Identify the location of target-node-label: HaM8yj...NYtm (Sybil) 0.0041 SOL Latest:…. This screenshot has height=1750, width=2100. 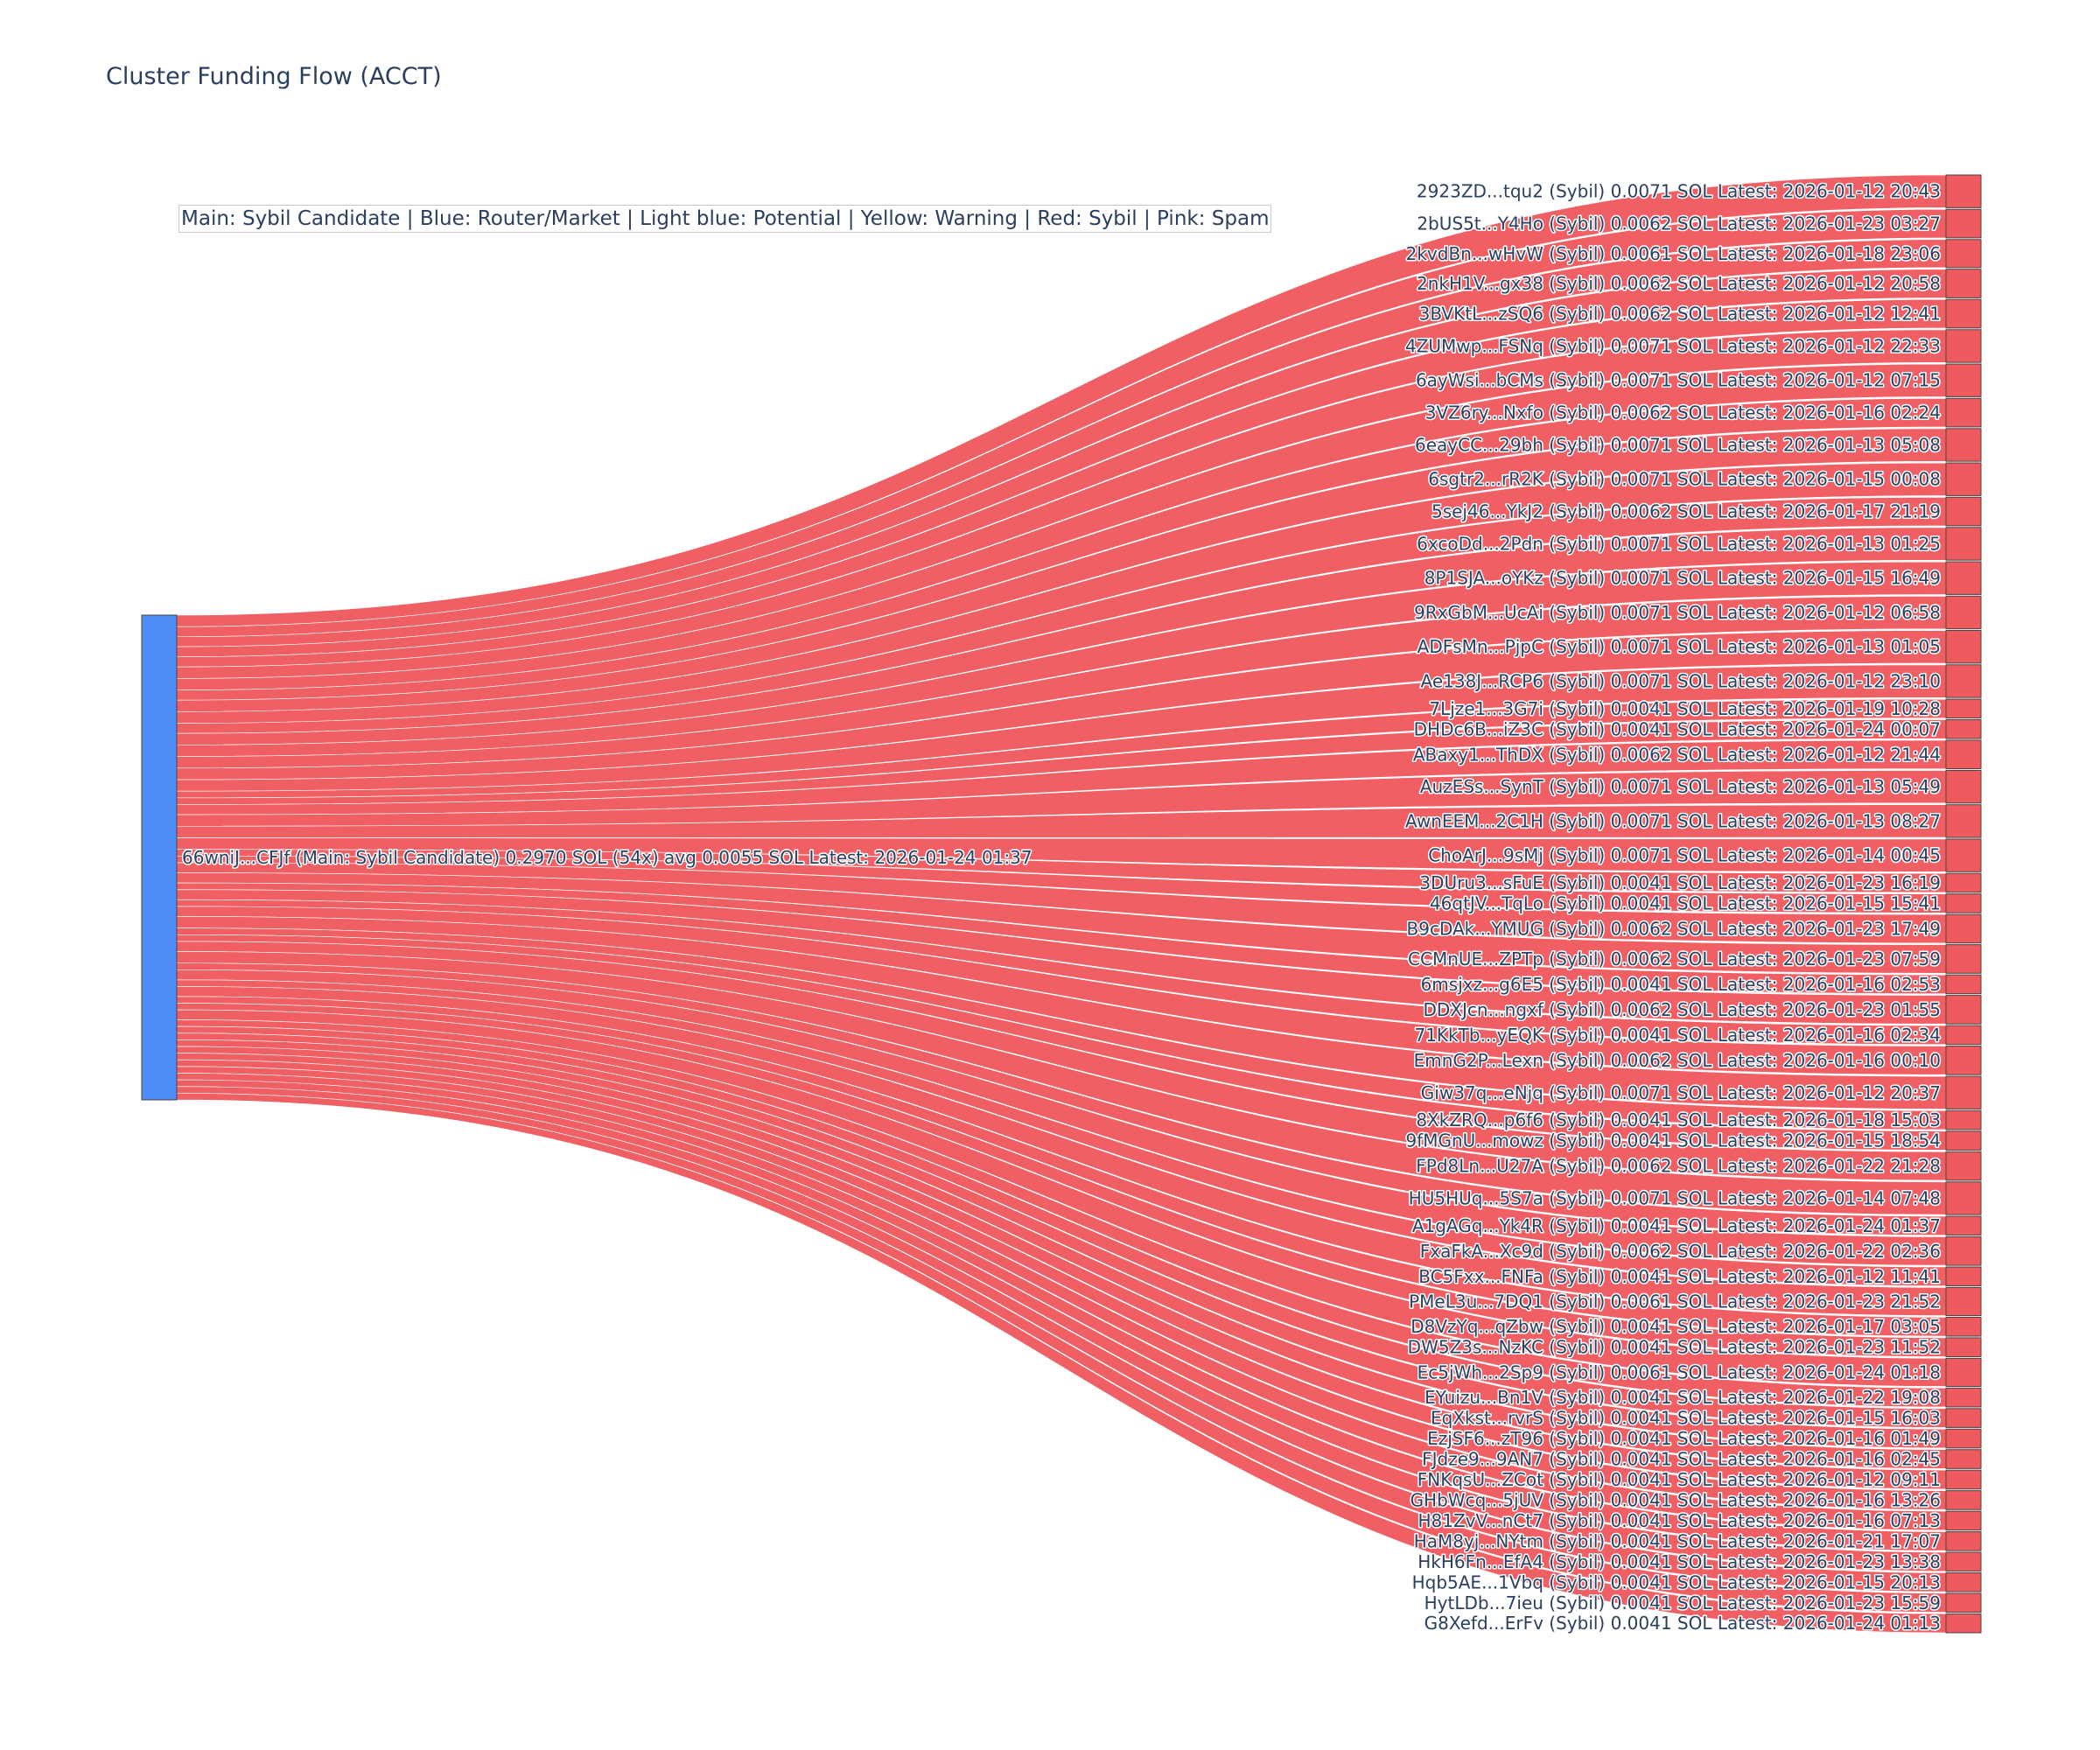
(1677, 1540).